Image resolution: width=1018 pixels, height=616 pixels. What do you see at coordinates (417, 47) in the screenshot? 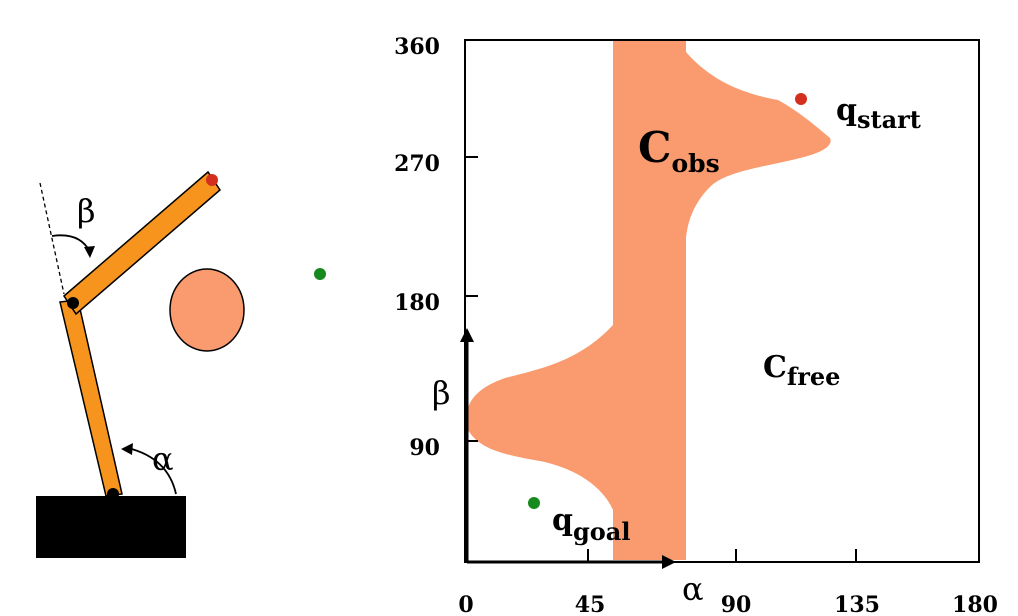
I see `y-tick-label-360: 360` at bounding box center [417, 47].